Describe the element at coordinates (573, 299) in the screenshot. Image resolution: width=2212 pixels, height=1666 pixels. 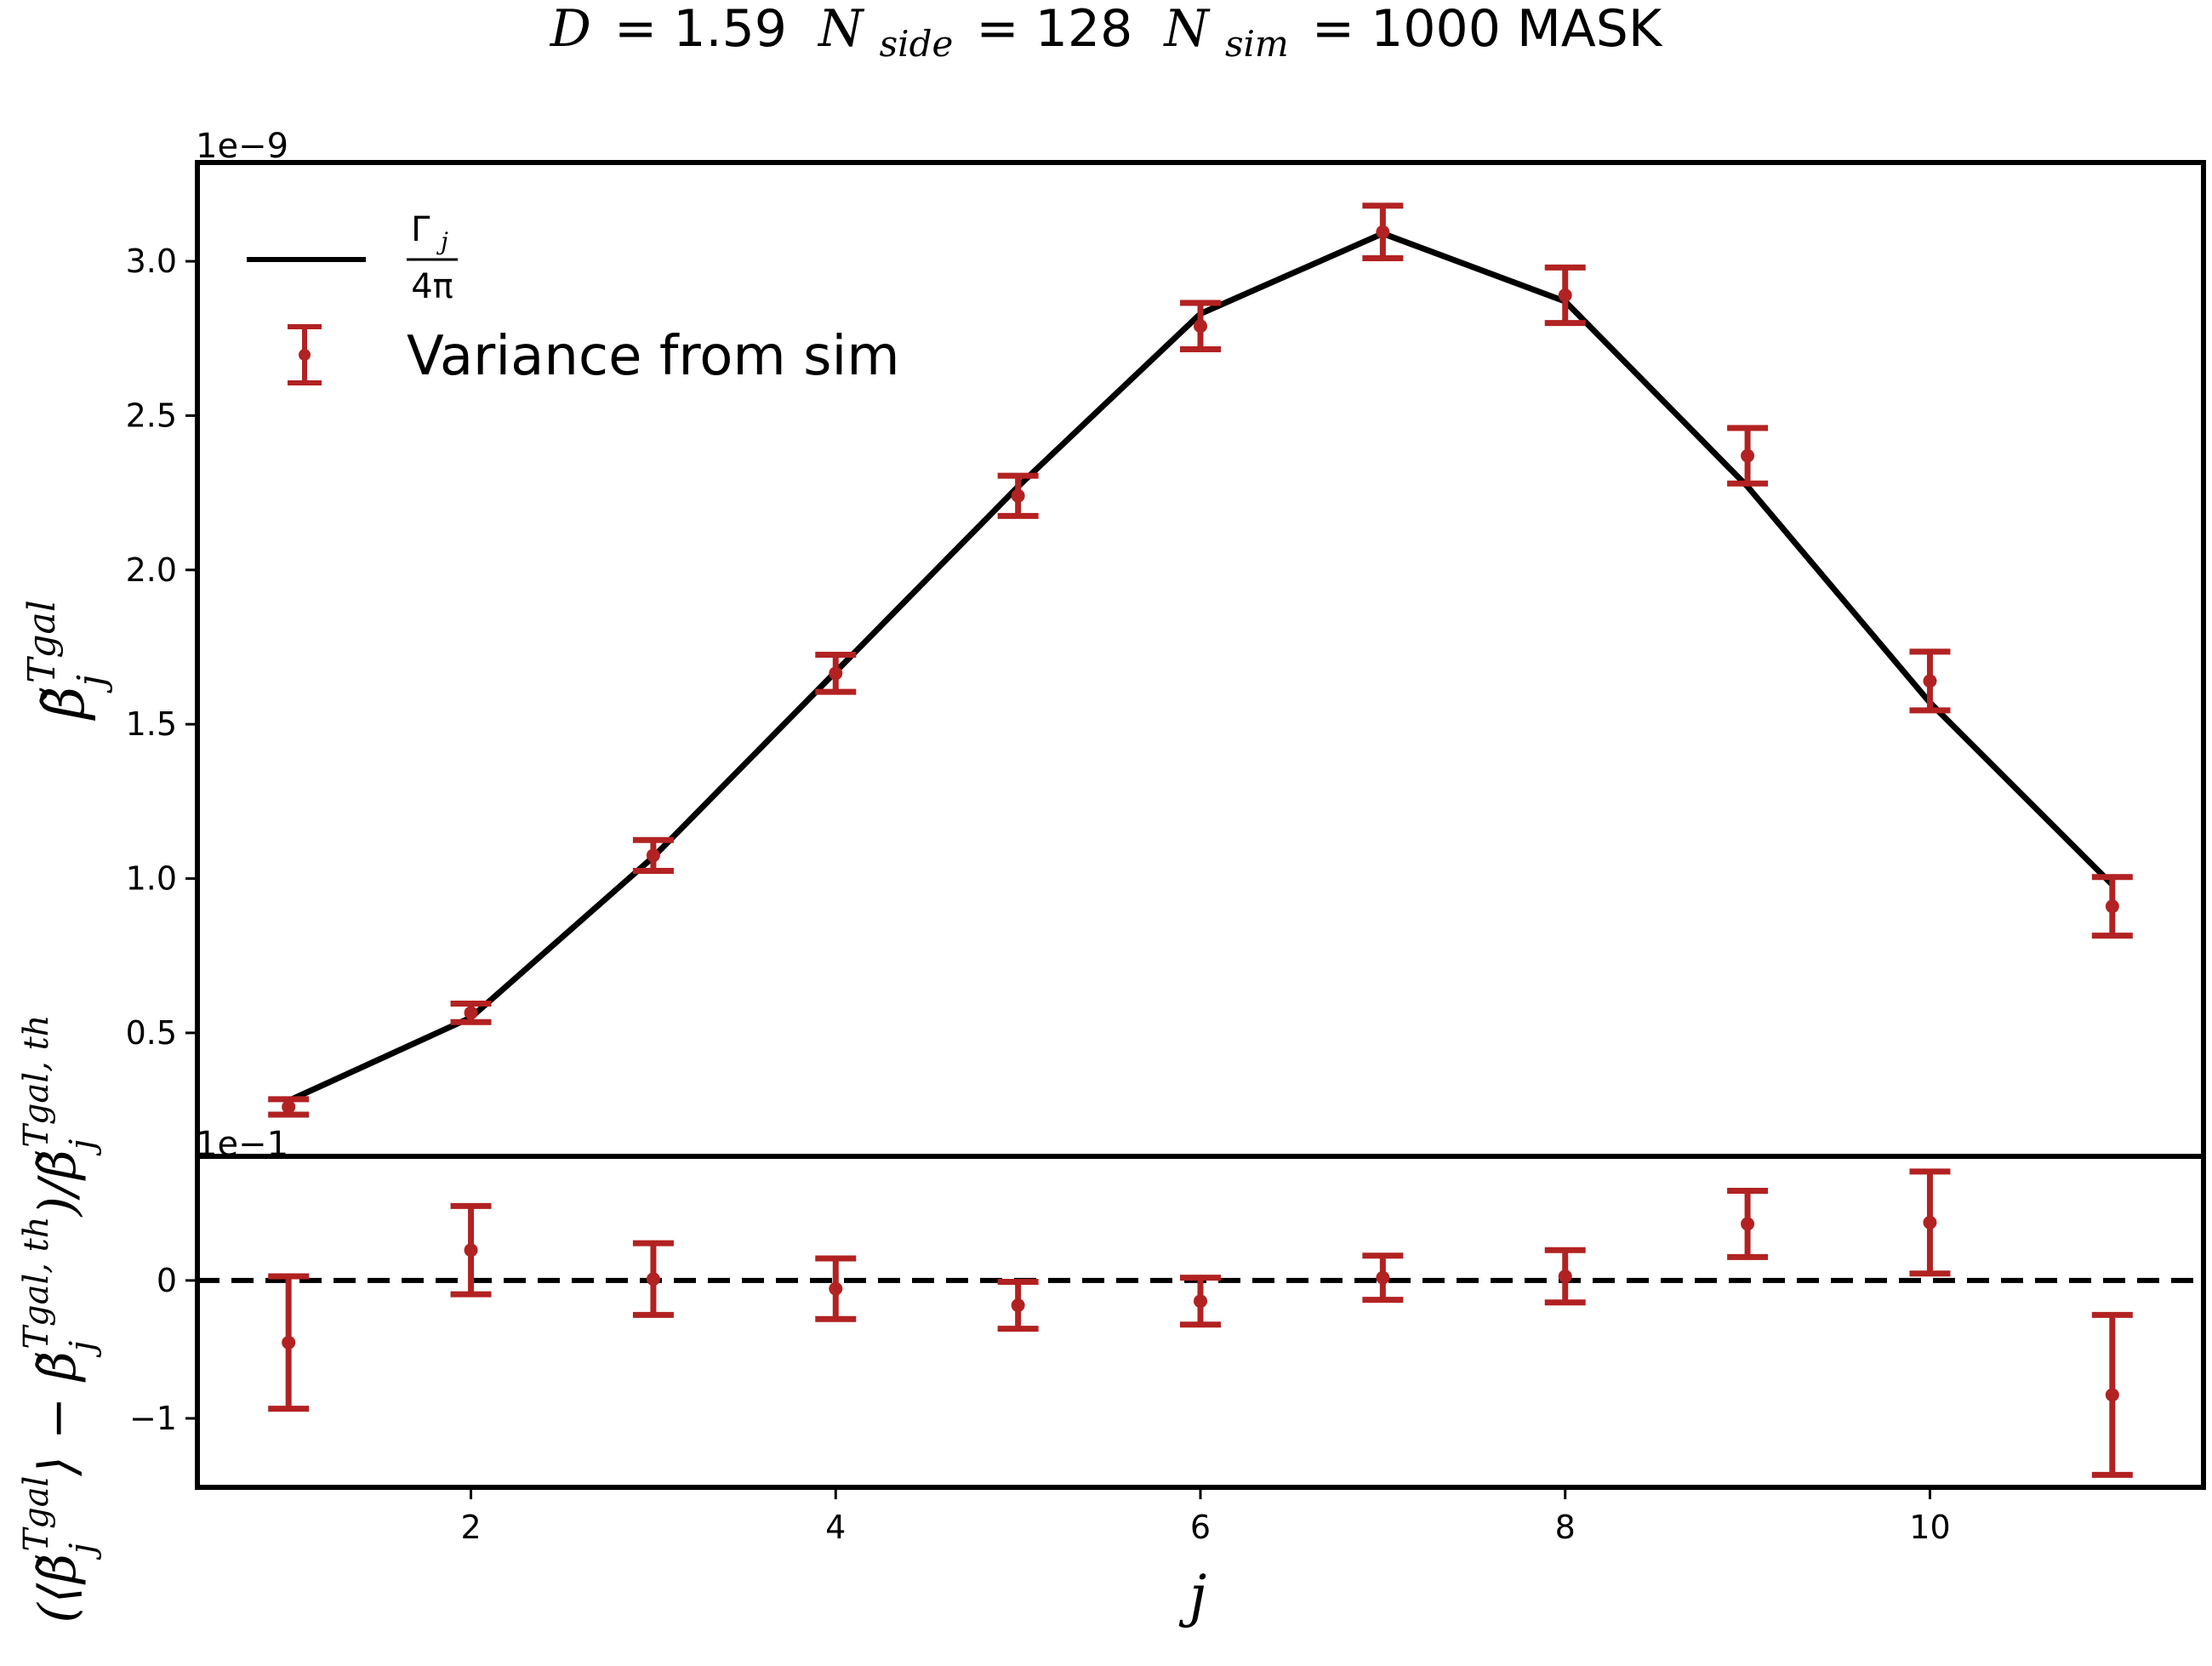
I see `legend: Γ j 4π Variance from sim` at that location.